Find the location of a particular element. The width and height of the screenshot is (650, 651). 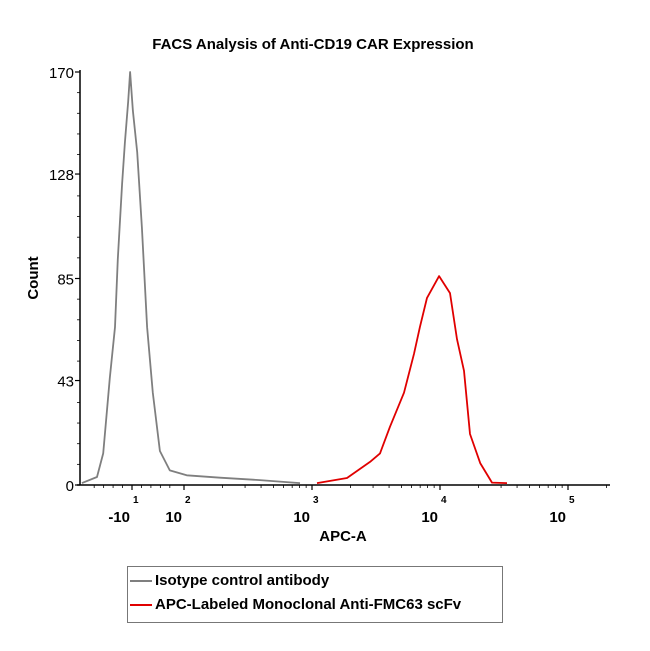

x-tick-label-exponent: 3 is located at coordinates (316, 500).